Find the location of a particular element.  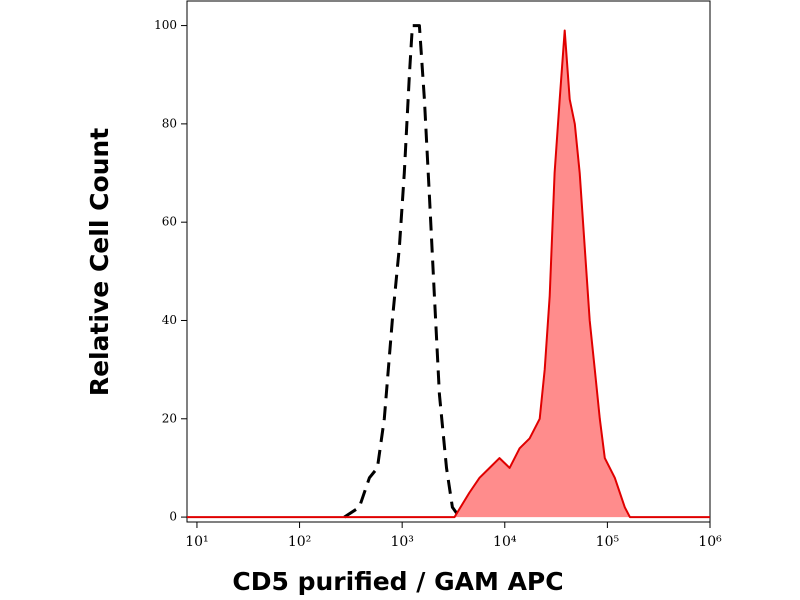

x-axis-title: CD5 purified / GAM APC is located at coordinates (397, 581).